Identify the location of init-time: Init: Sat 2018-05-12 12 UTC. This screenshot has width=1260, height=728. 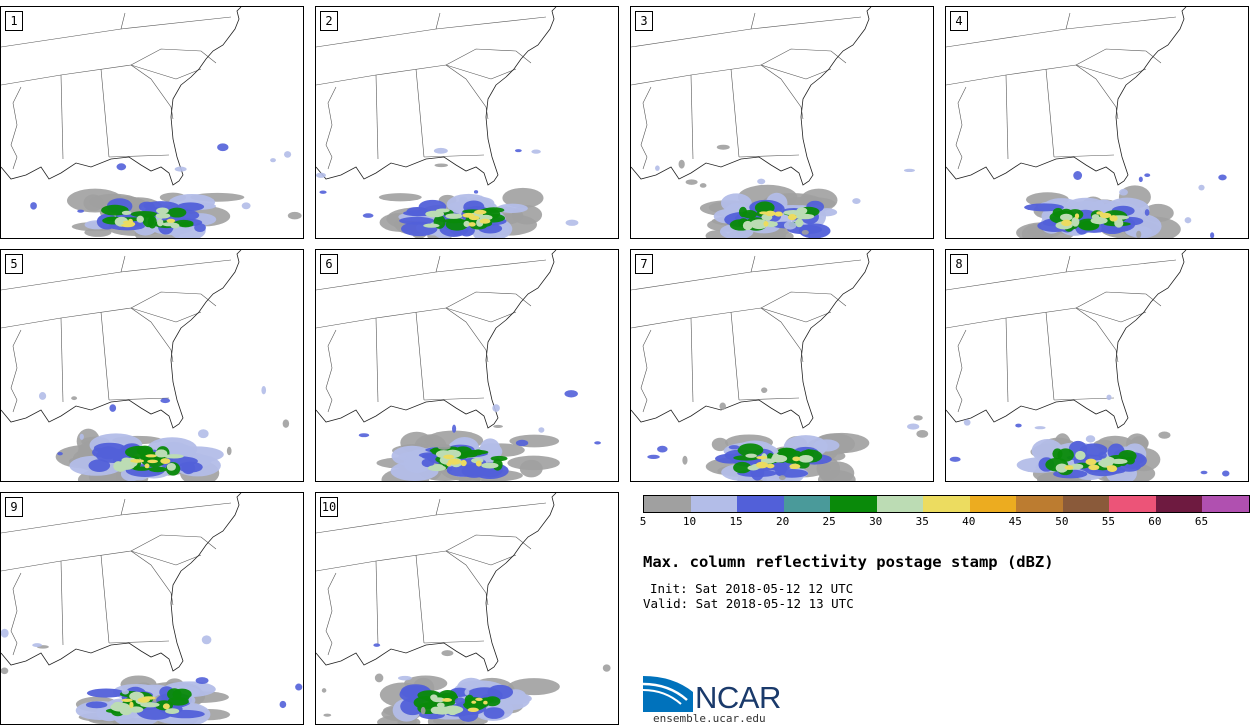
(752, 588).